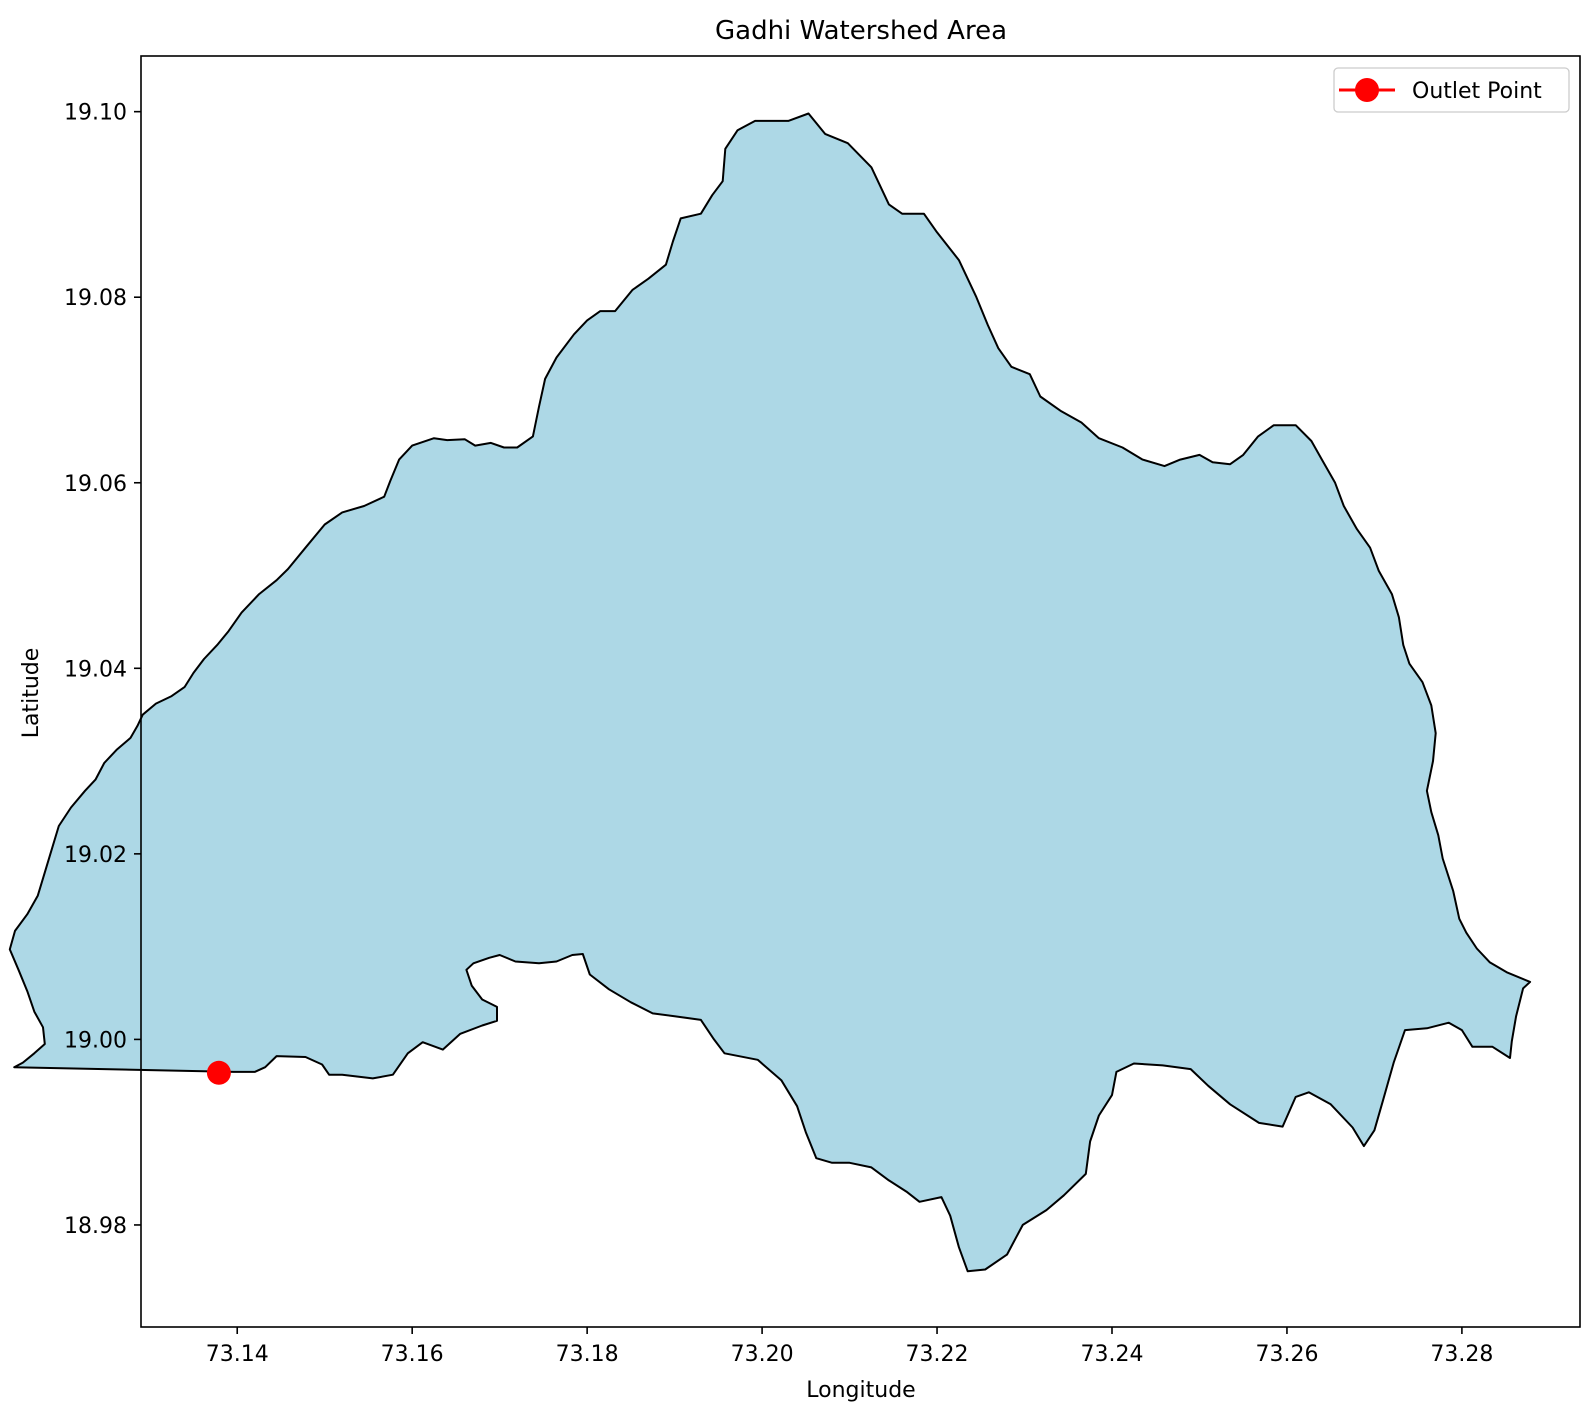 This screenshot has height=1422, width=1594. I want to click on legend-entry-outlet-point: Outlet Point, so click(1477, 91).